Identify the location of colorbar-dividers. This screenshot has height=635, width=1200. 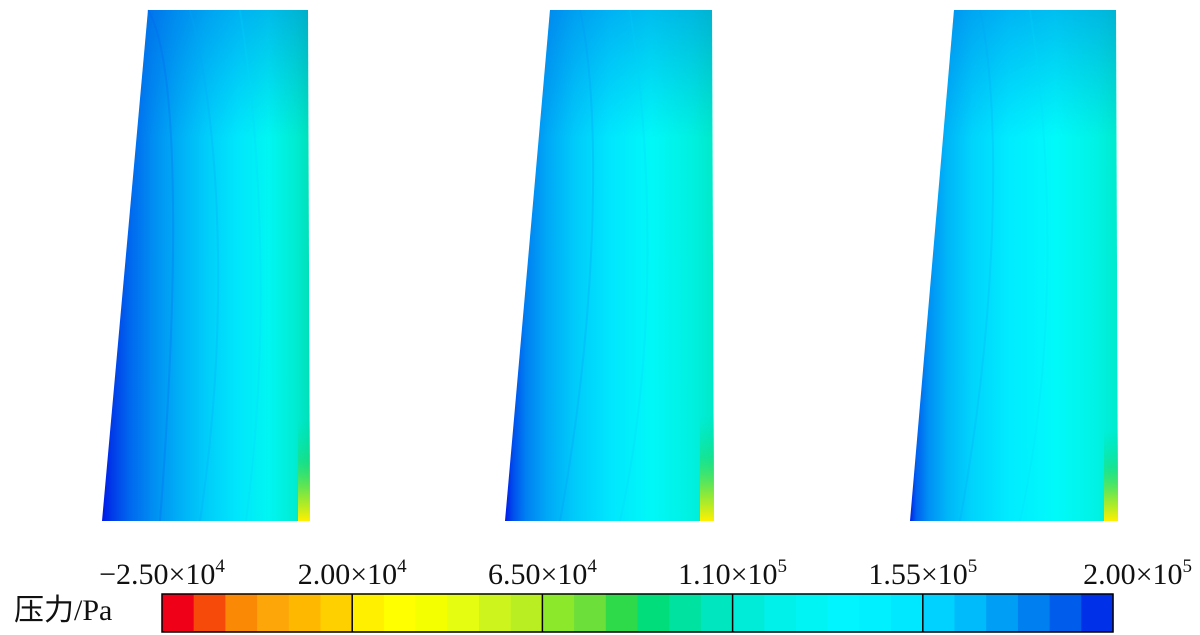
(637, 613).